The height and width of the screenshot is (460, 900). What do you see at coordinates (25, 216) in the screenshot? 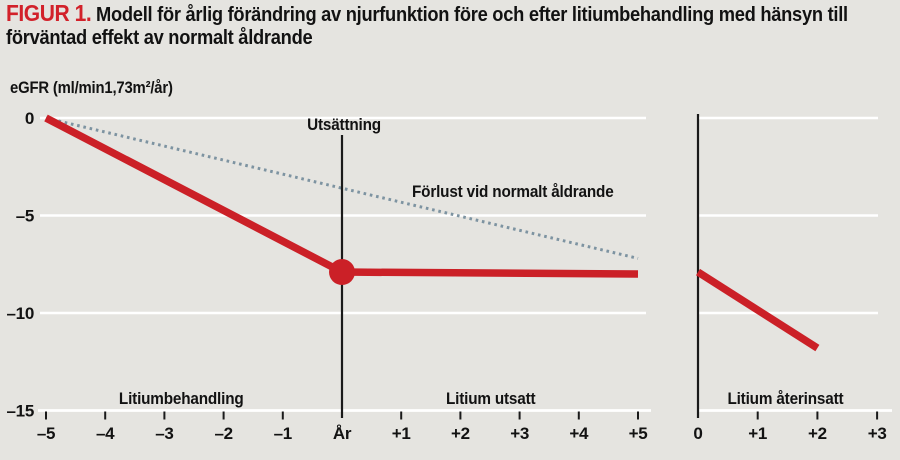
I see `y-tick-label: –5` at bounding box center [25, 216].